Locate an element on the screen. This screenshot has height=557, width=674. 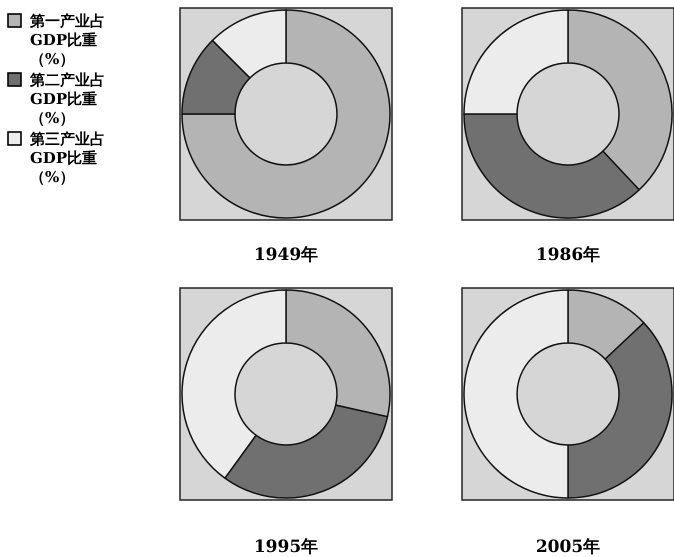
text: 2005年 is located at coordinates (568, 547).